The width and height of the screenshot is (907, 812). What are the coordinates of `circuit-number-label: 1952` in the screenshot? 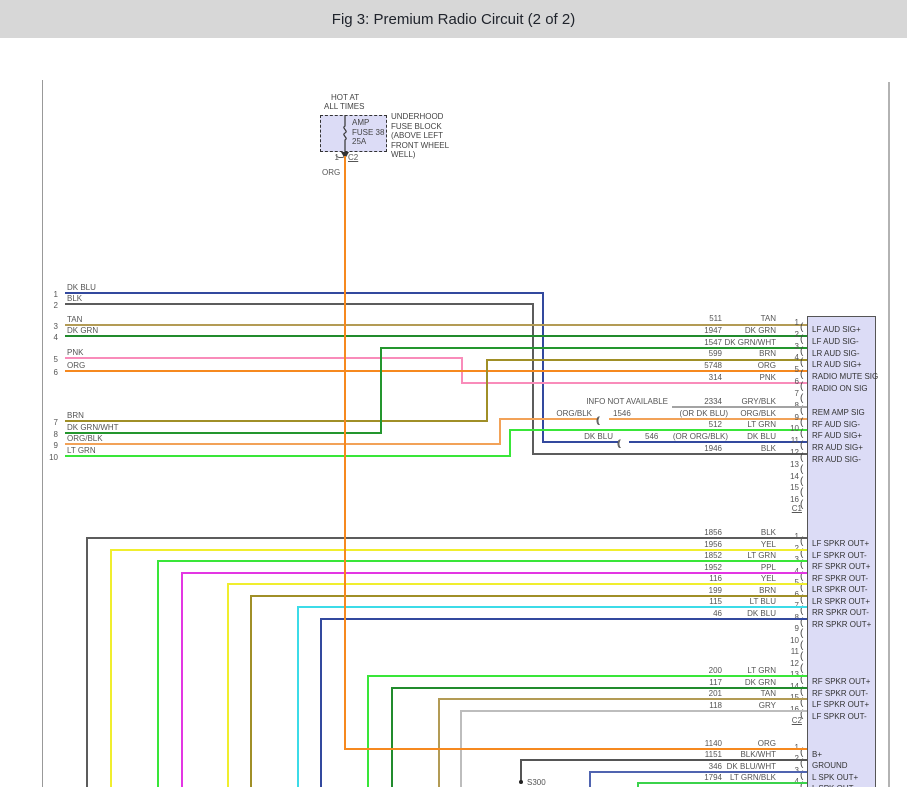 It's located at (713, 567).